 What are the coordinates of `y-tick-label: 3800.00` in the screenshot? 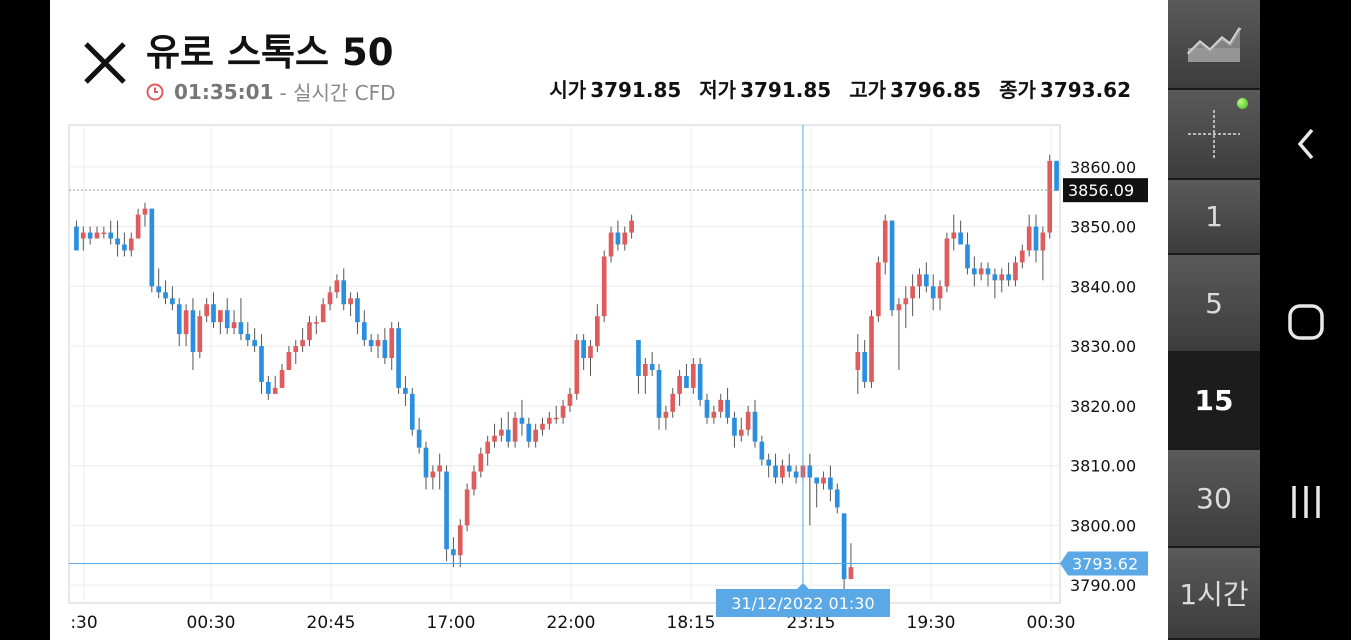 It's located at (1103, 525).